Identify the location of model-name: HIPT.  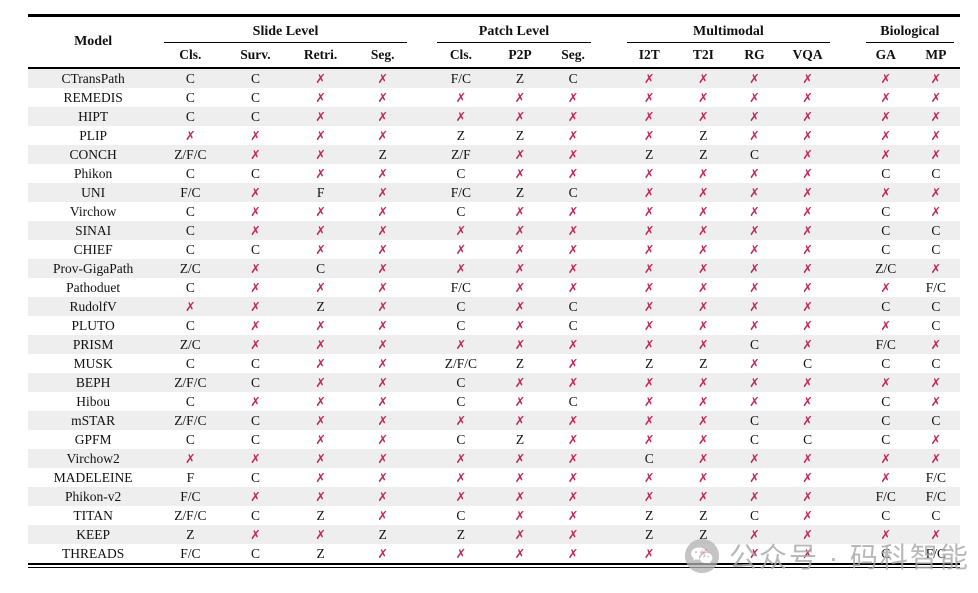
(93, 116).